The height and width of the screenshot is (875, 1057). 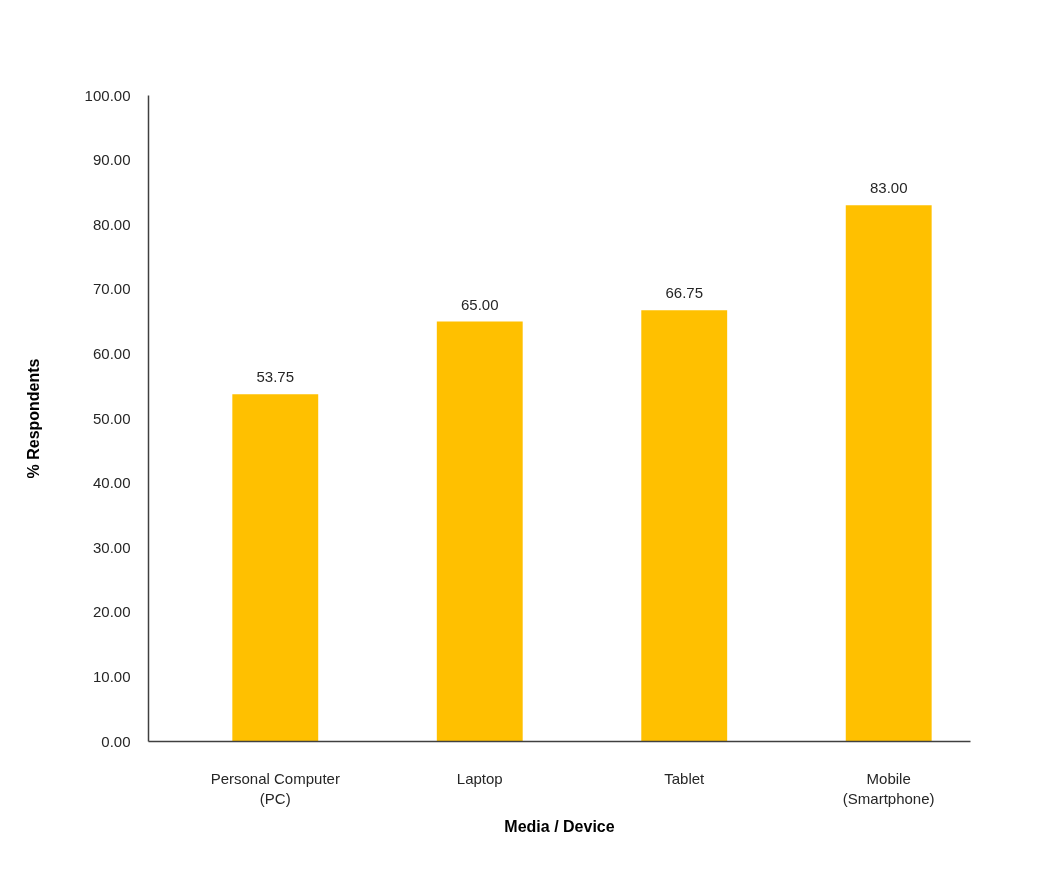 What do you see at coordinates (33, 418) in the screenshot?
I see `y-axis-title: % Respondents` at bounding box center [33, 418].